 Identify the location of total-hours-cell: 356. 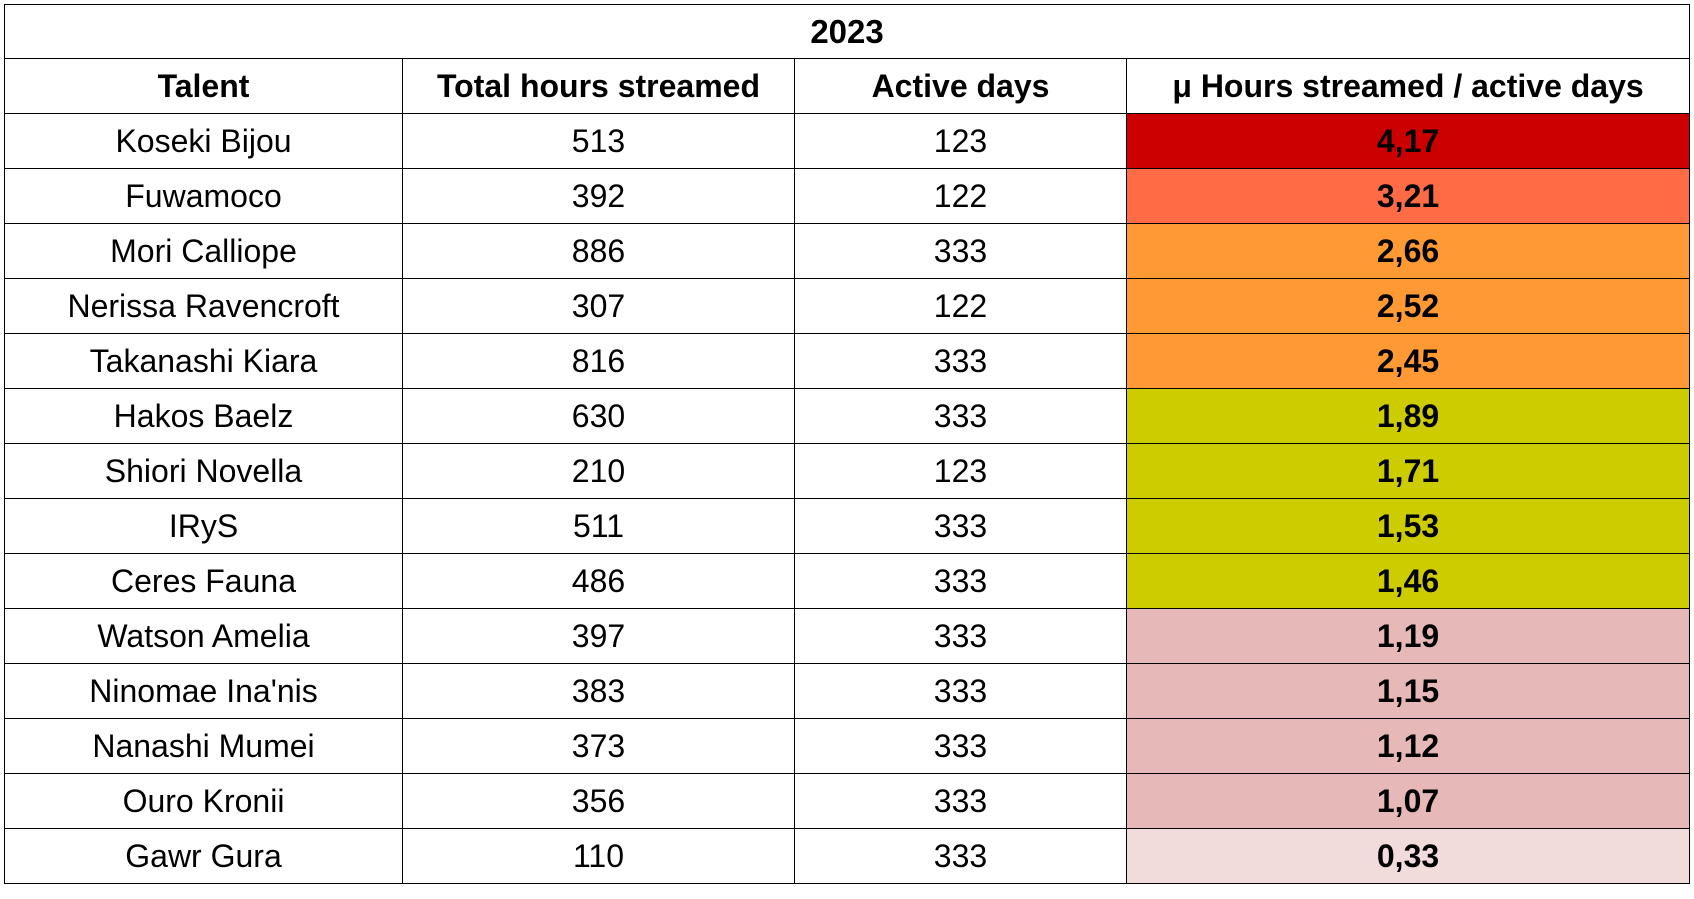
(598, 801).